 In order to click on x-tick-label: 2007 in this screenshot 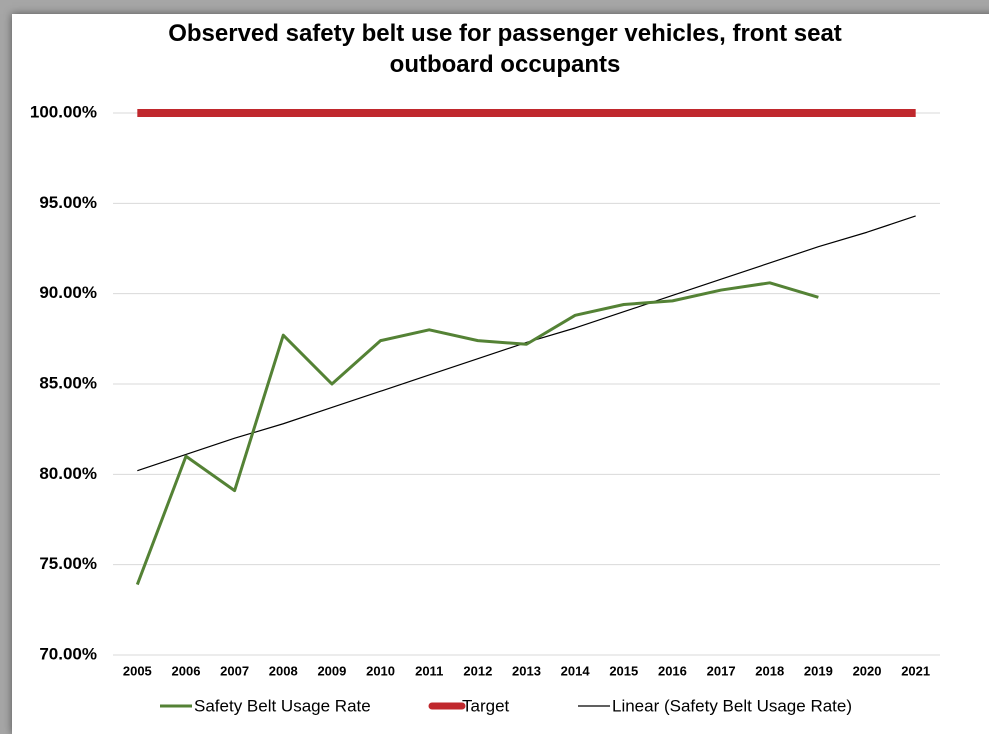, I will do `click(234, 670)`.